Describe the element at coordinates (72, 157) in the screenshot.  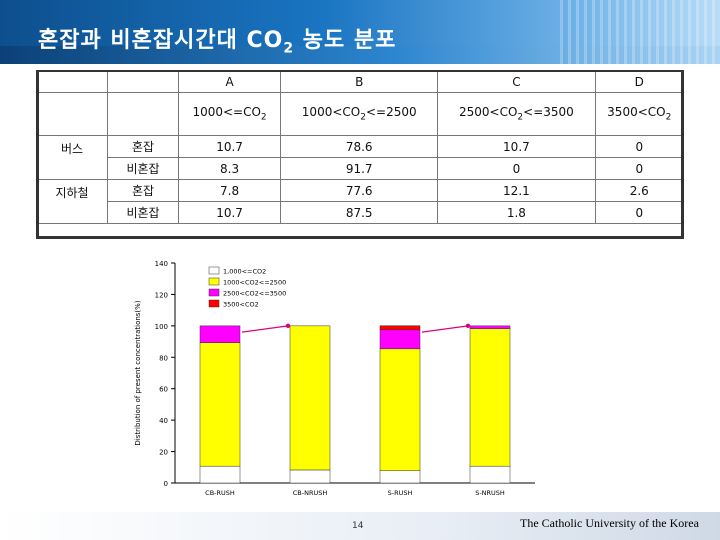
I see `row-group-label: 버스` at that location.